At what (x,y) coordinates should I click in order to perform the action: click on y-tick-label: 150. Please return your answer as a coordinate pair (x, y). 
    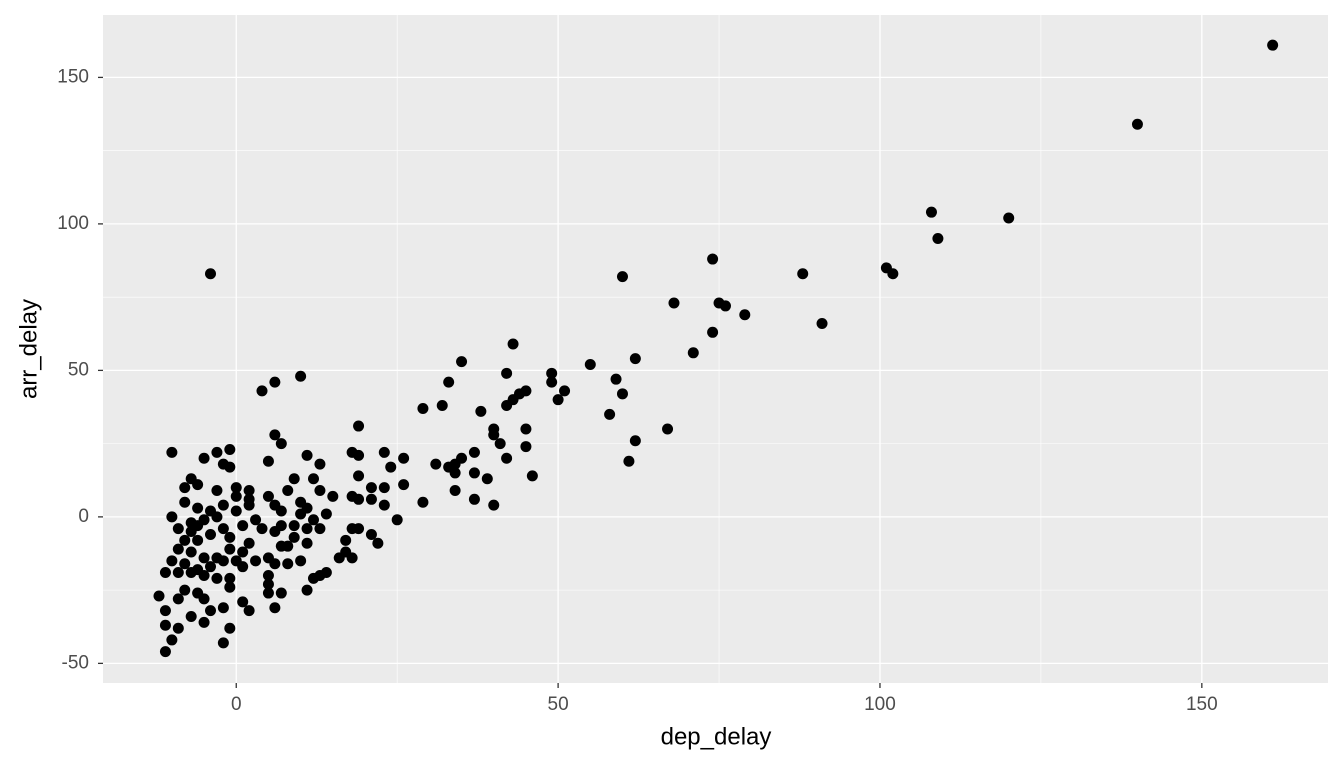
    Looking at the image, I should click on (73, 76).